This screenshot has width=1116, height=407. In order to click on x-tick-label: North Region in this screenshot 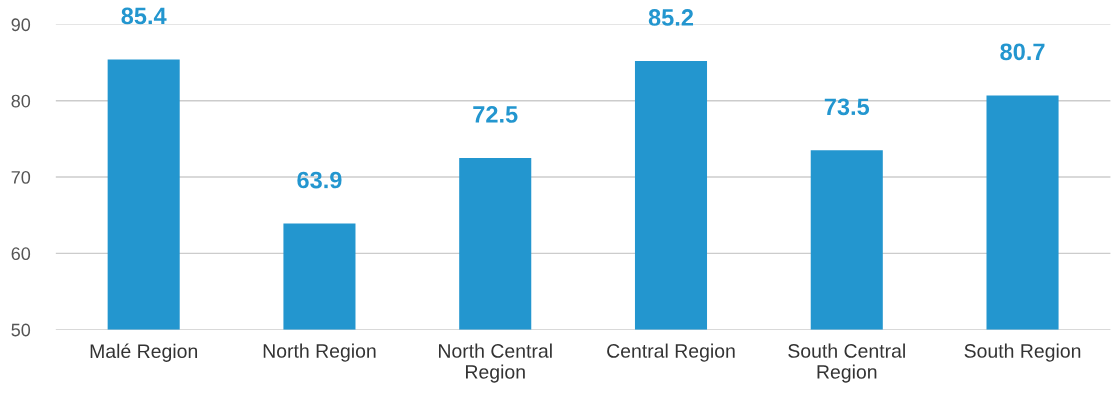, I will do `click(319, 352)`.